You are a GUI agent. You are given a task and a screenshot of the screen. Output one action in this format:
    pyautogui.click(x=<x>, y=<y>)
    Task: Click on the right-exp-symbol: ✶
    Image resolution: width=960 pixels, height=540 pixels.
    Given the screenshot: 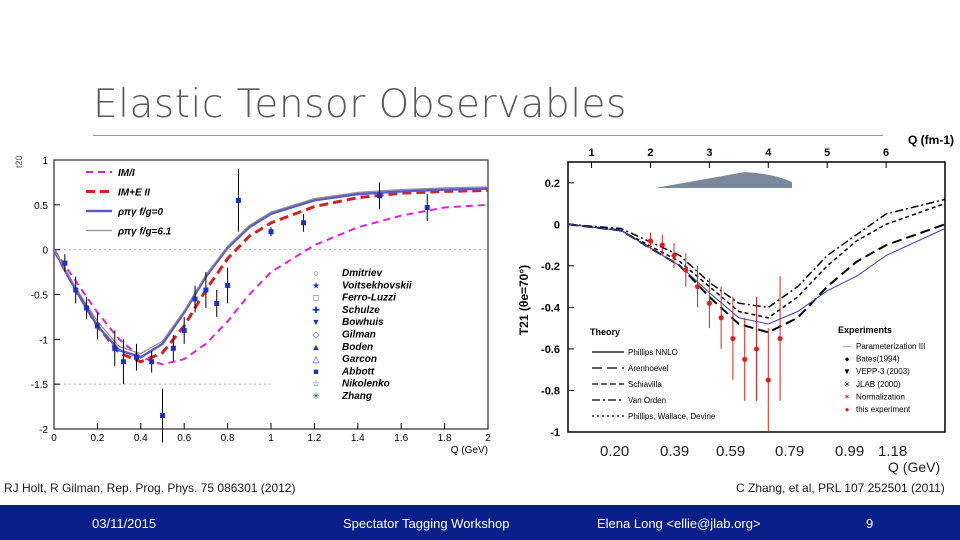 What is the action you would take?
    pyautogui.click(x=847, y=396)
    